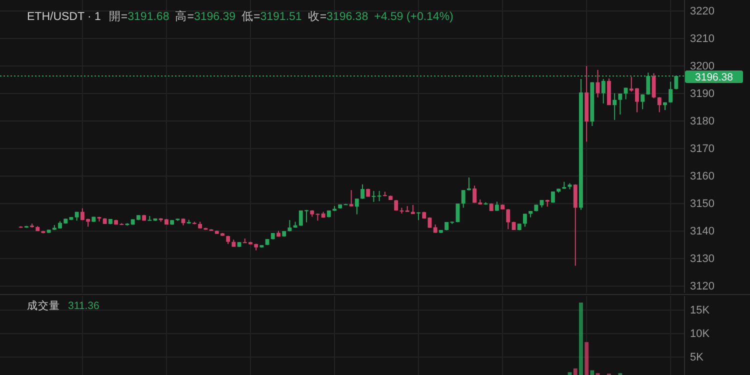 This screenshot has width=750, height=375. Describe the element at coordinates (205, 16) in the screenshot. I see `annotation: 高=3196.39` at that location.